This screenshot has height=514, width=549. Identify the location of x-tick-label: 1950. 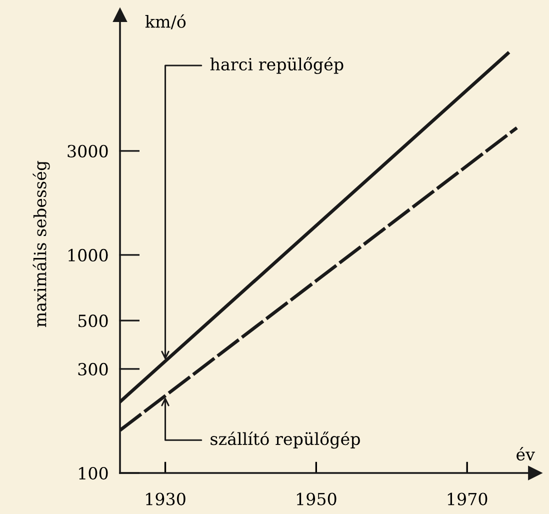
(316, 499).